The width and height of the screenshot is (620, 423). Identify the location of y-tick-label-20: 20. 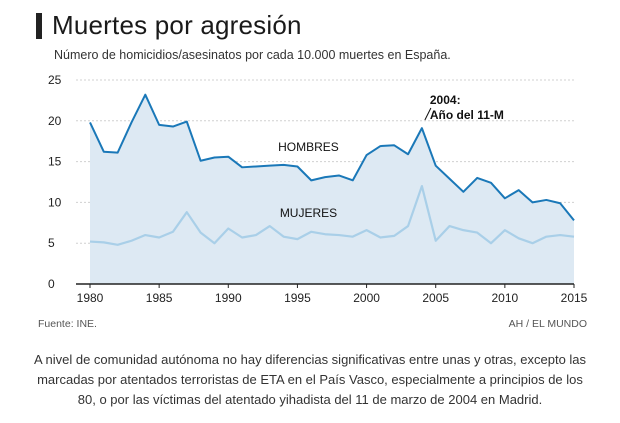
(55, 121).